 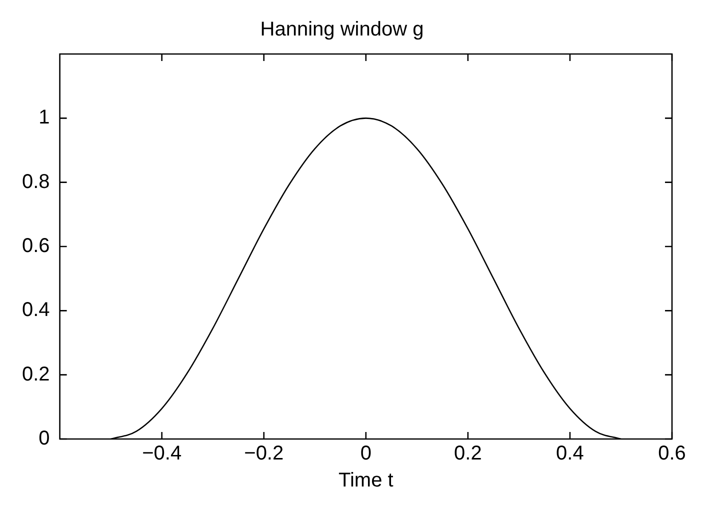 What do you see at coordinates (570, 453) in the screenshot?
I see `x-tick-label: 0.4` at bounding box center [570, 453].